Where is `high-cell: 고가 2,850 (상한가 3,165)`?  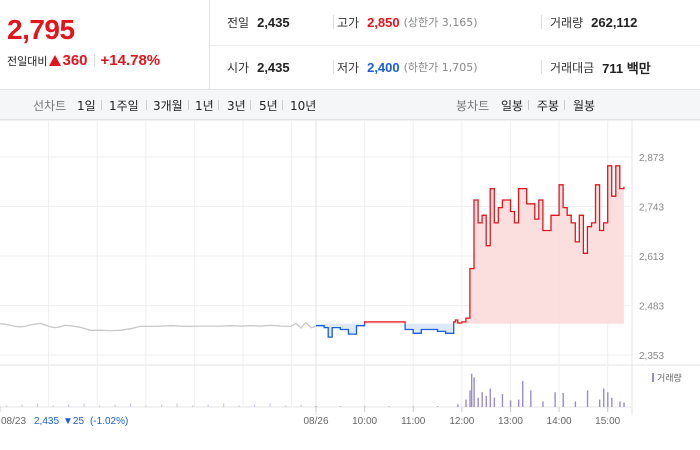
high-cell: 고가 2,850 (상한가 3,165) is located at coordinates (407, 22).